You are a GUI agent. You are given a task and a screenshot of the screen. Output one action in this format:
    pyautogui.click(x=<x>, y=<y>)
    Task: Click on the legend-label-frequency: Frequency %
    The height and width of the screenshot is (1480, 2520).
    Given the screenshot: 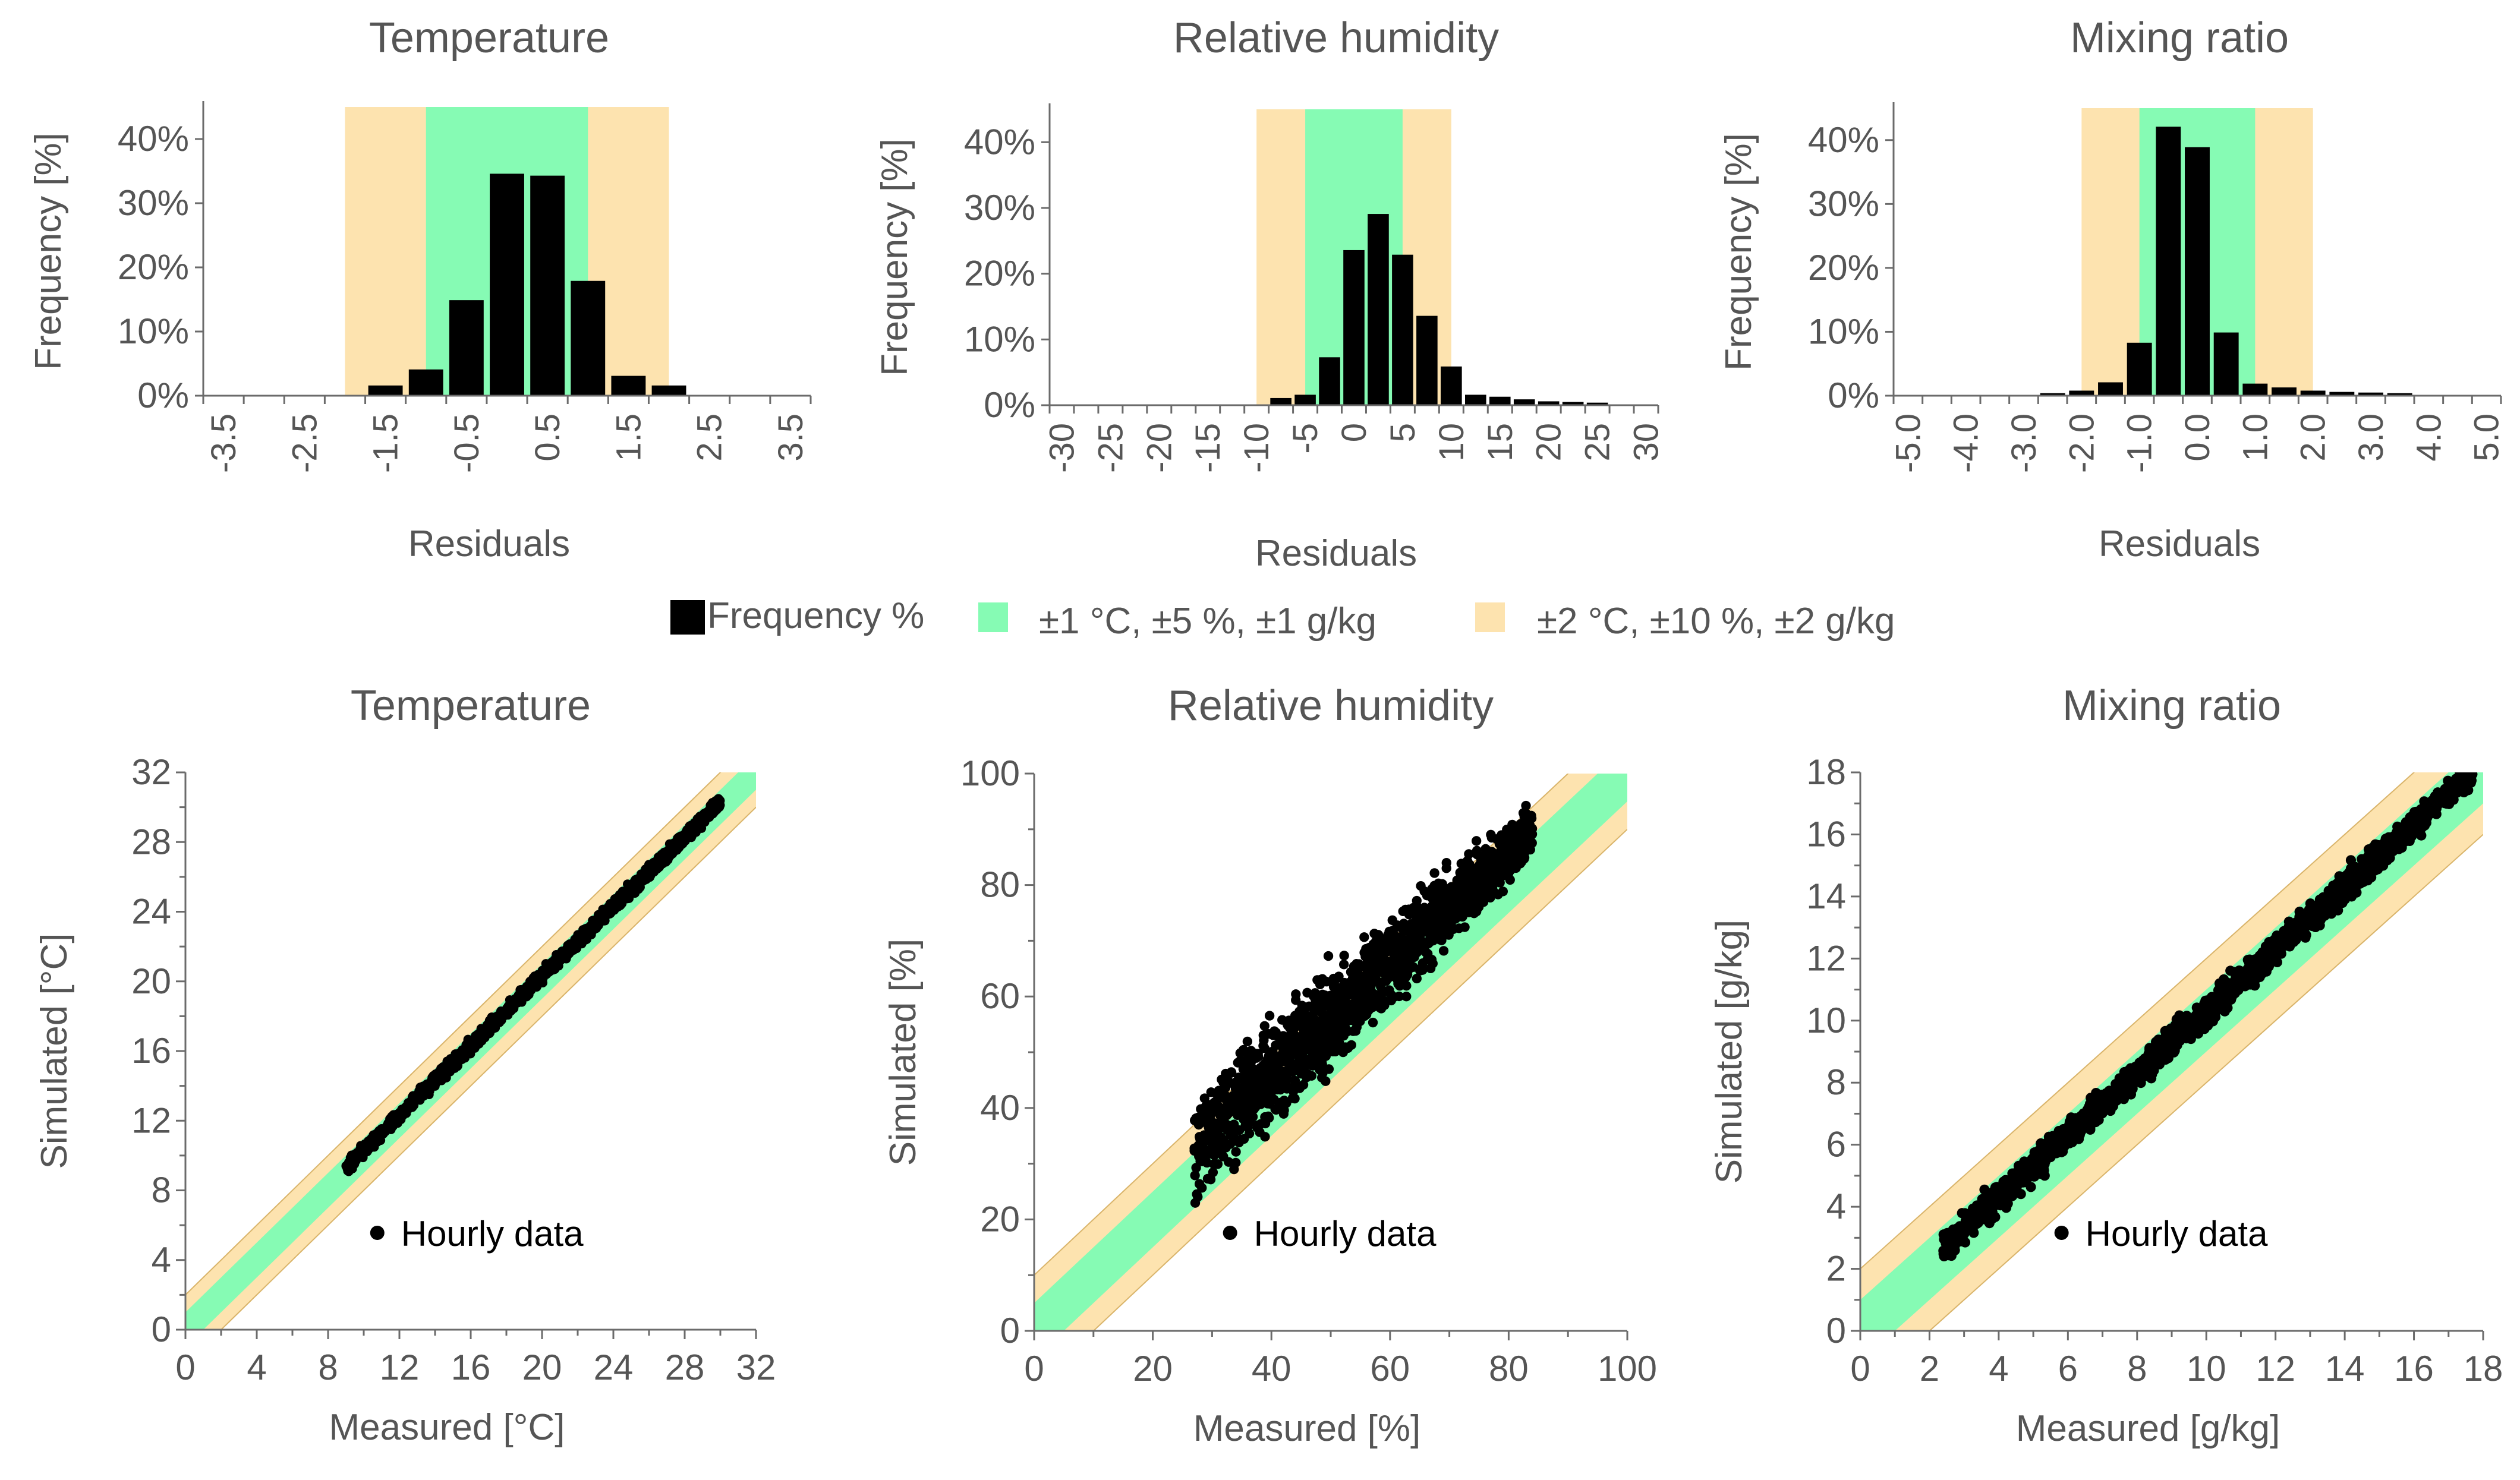 What is the action you would take?
    pyautogui.click(x=815, y=615)
    